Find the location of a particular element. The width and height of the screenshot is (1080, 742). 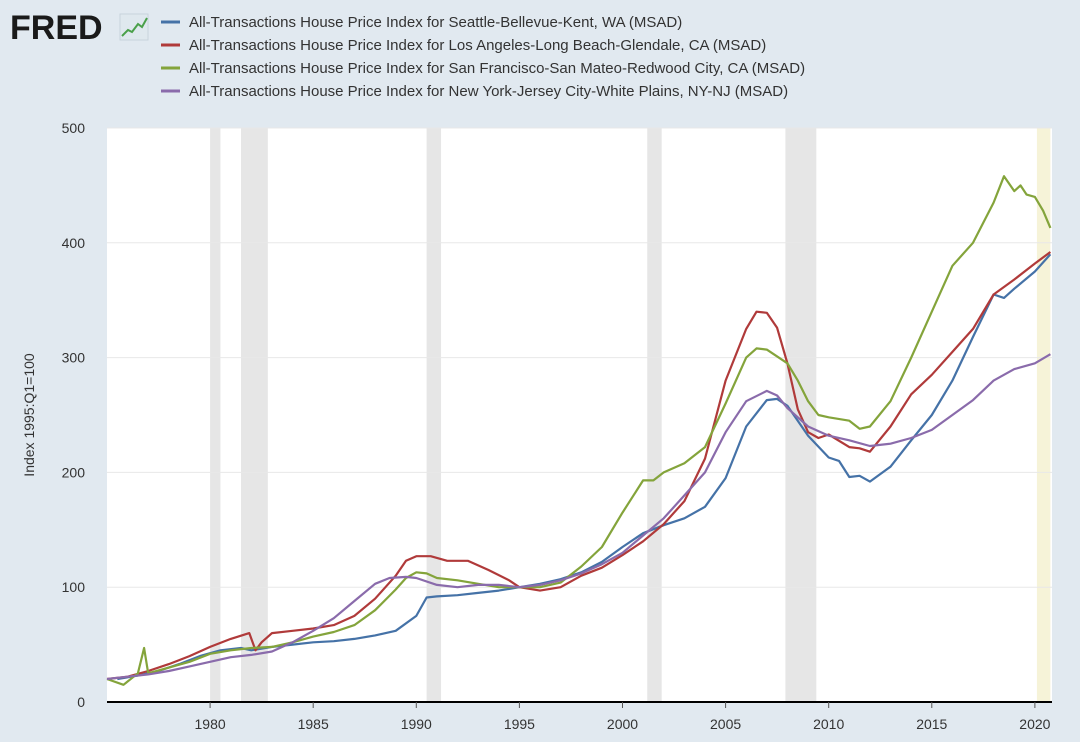

x-tick-label: 2005 is located at coordinates (725, 724).